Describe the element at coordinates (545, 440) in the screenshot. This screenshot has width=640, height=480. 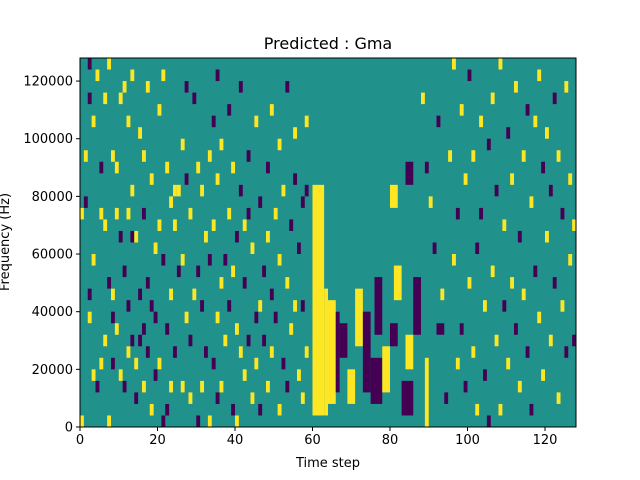
I see `x-tick-label: 120` at that location.